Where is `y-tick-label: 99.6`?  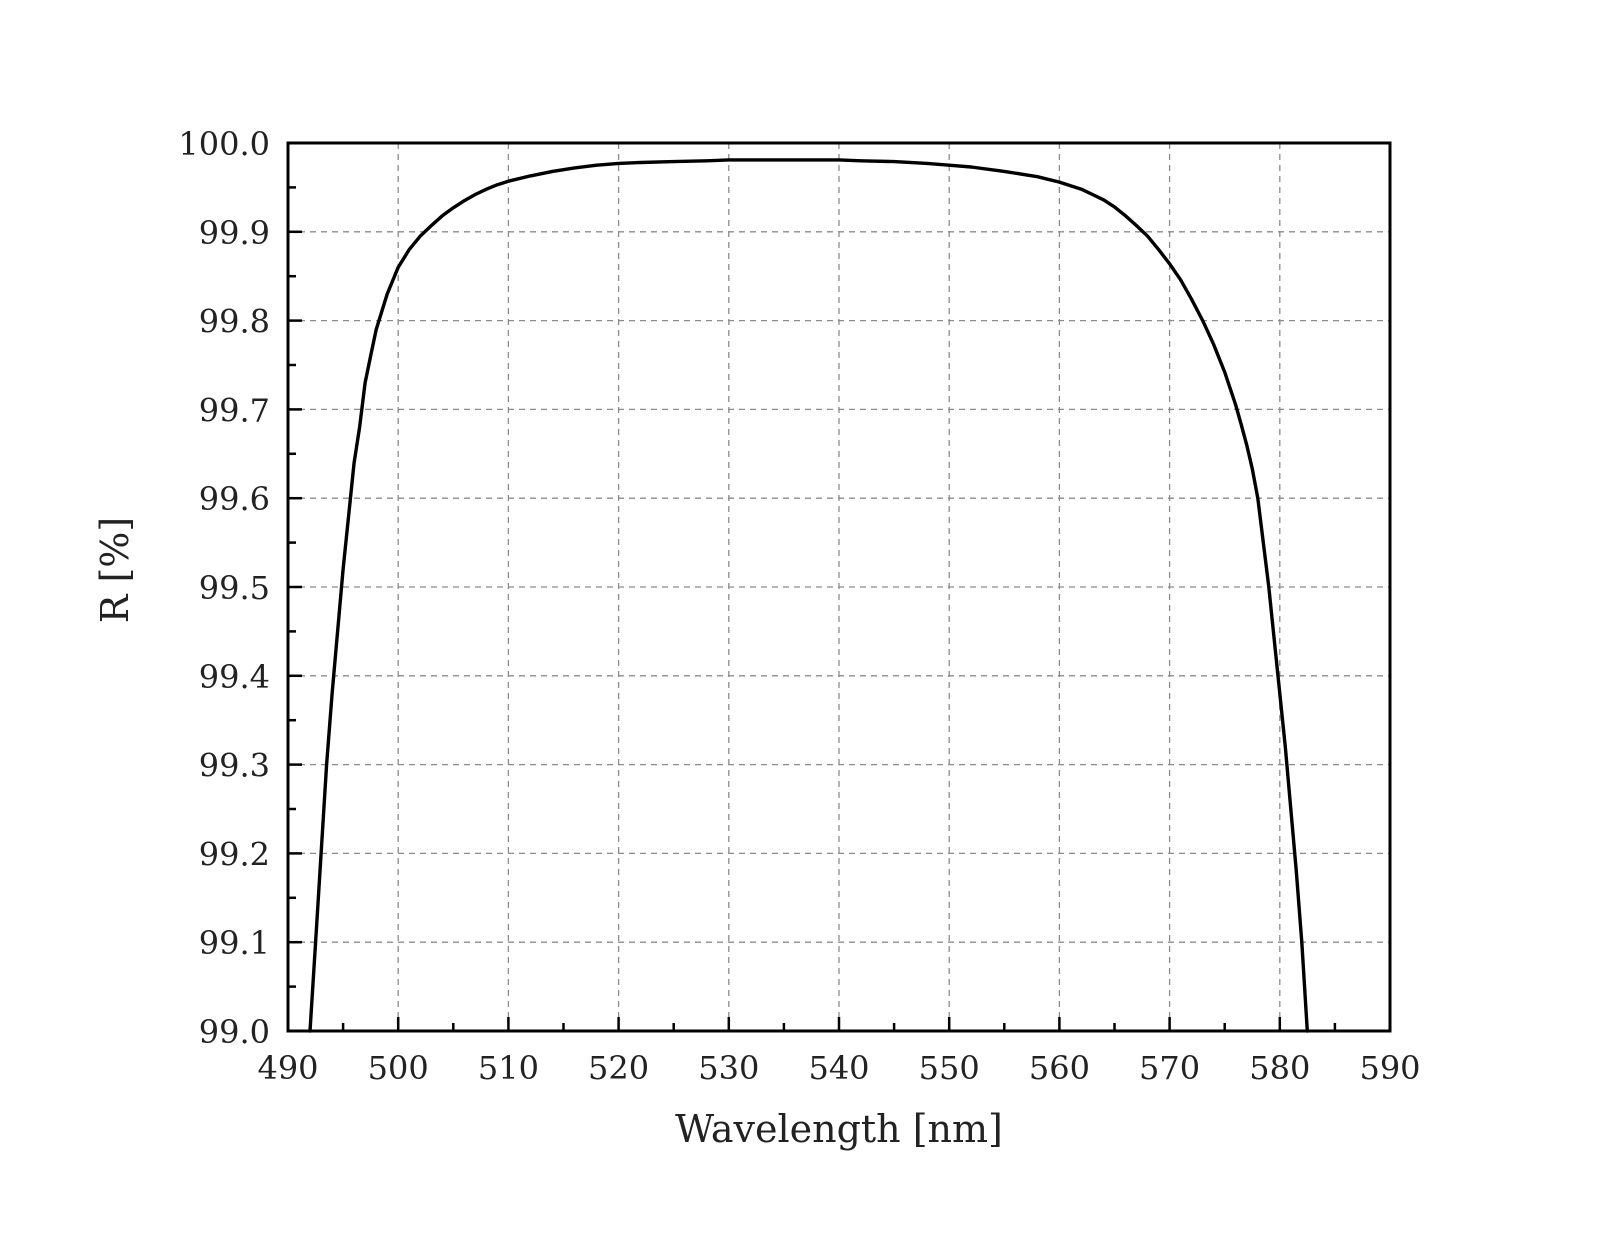 y-tick-label: 99.6 is located at coordinates (234, 499).